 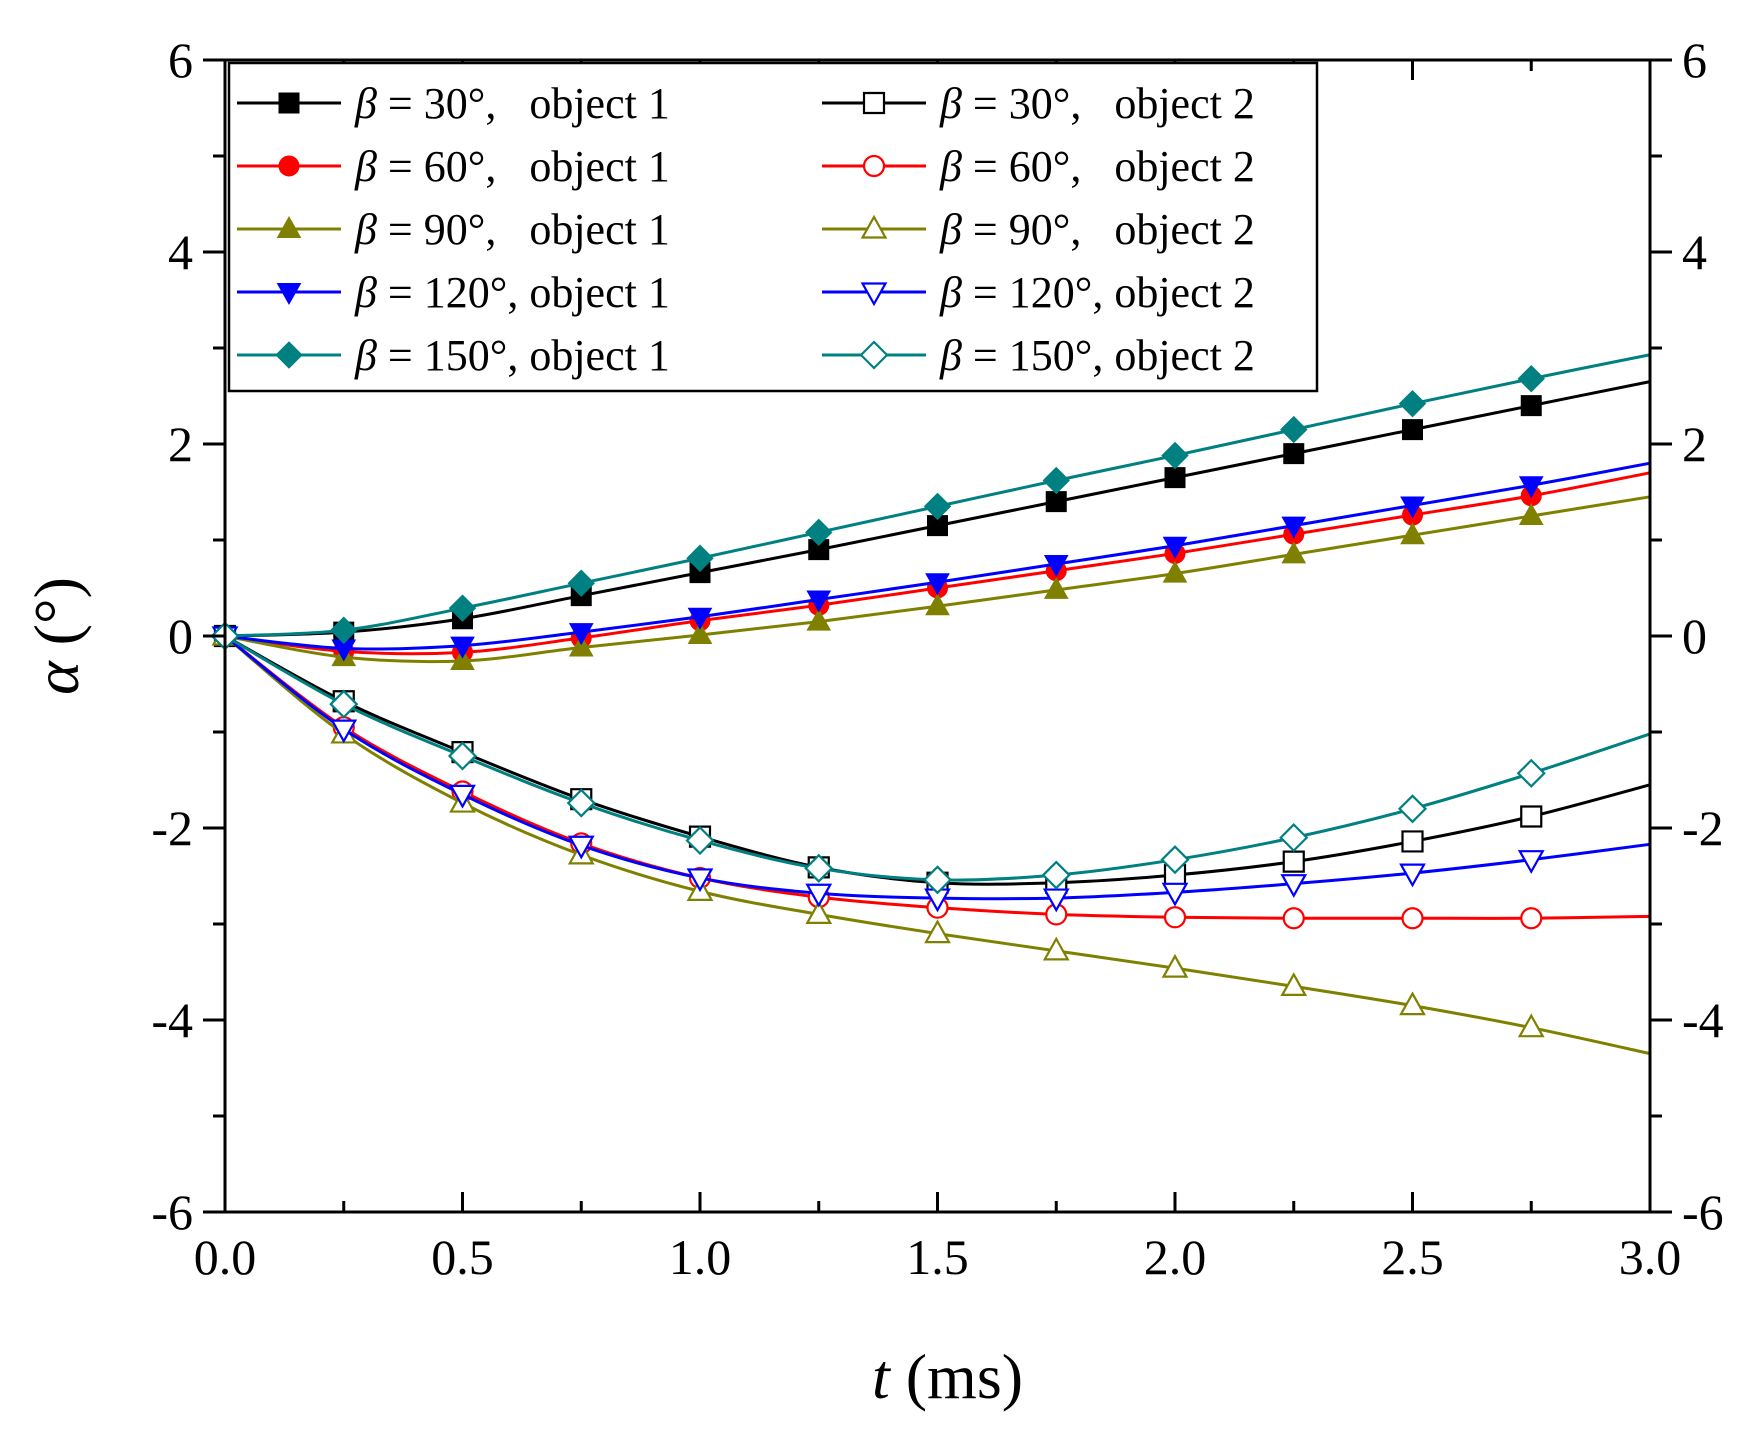 I want to click on y-tick-label-right: -6, so click(x=1703, y=1212).